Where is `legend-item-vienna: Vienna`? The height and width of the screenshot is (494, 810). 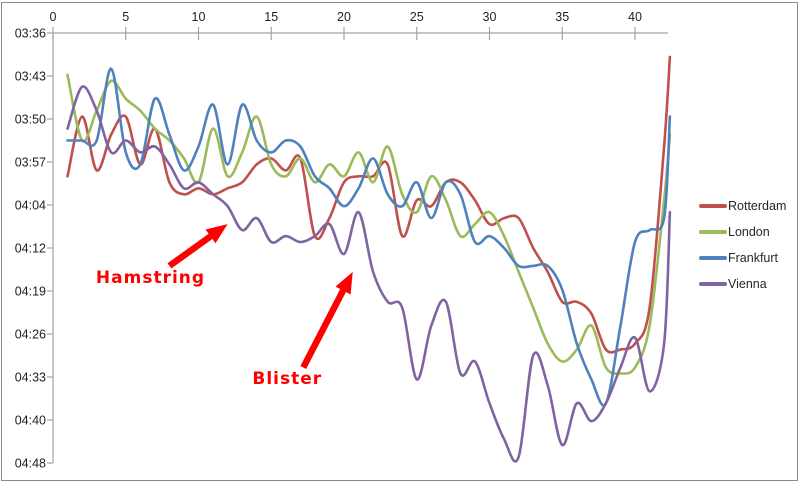
legend-item-vienna: Vienna is located at coordinates (742, 284).